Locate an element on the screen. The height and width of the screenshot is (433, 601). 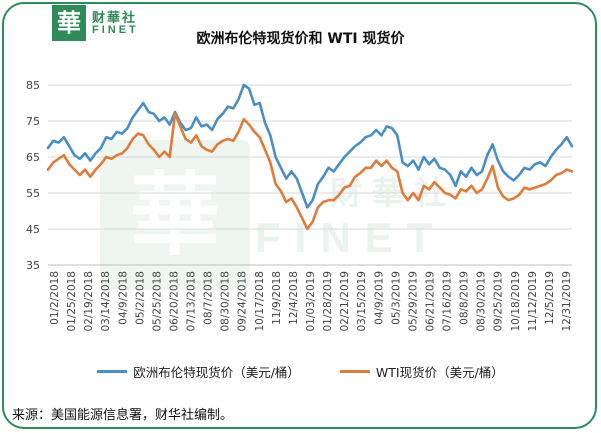
x-tick-label: 12/31/2019 is located at coordinates (567, 301).